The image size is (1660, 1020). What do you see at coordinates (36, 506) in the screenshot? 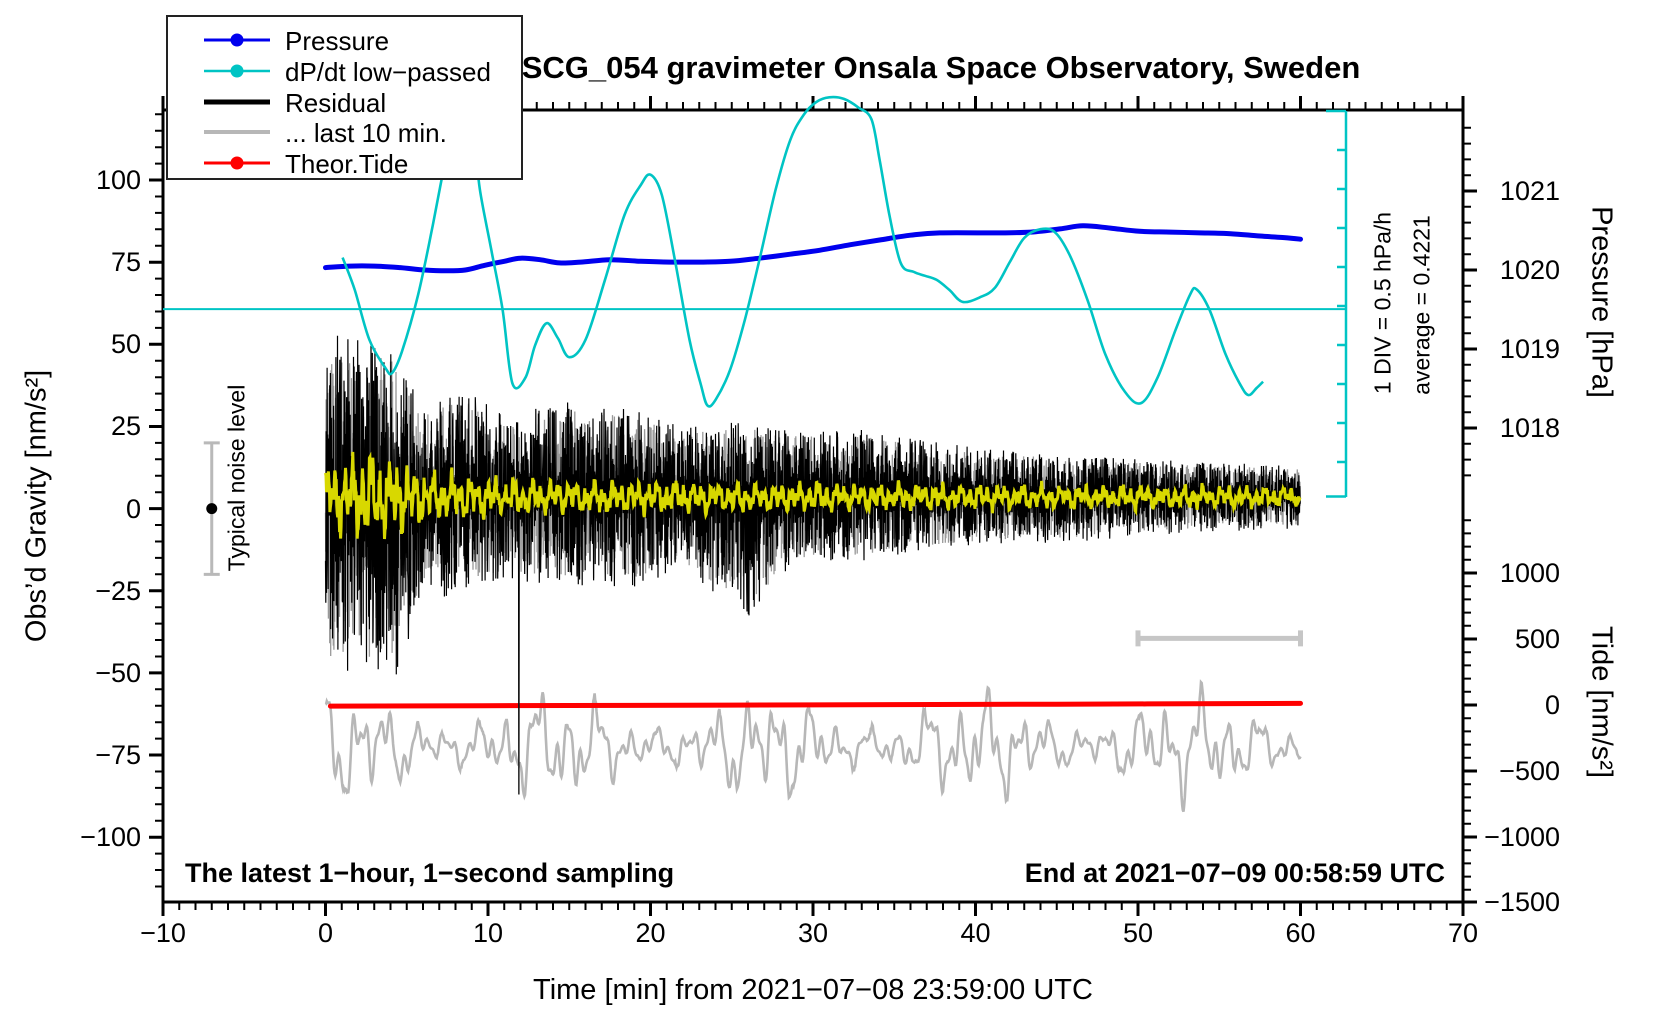
I see `y-left-axis-title: Obs’d Gravity [nm/s²]` at bounding box center [36, 506].